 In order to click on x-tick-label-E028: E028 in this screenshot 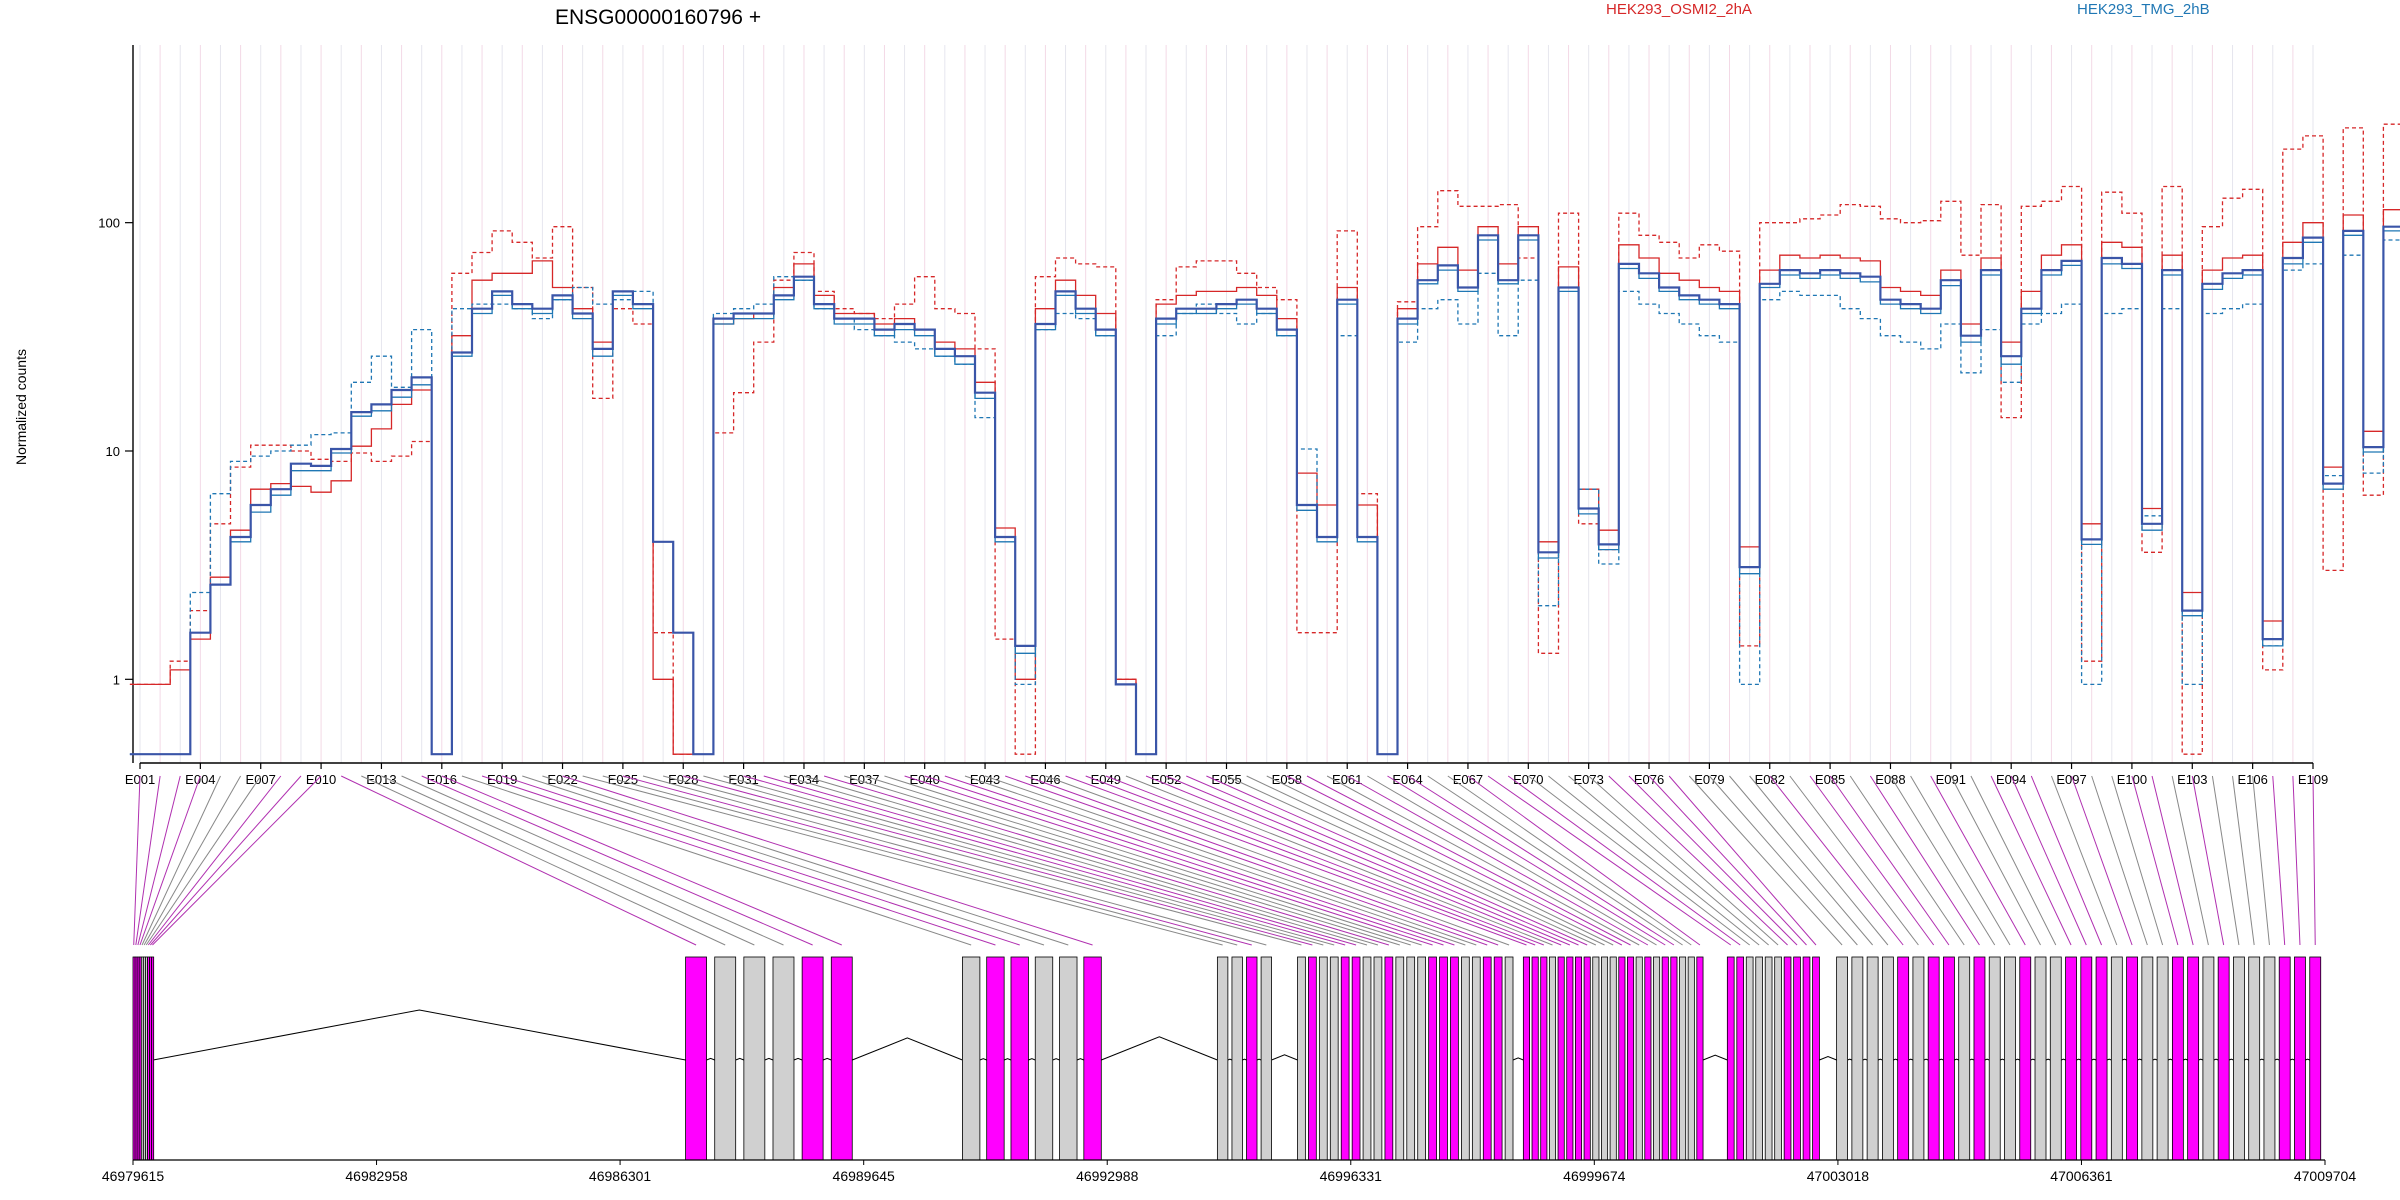, I will do `click(683, 779)`.